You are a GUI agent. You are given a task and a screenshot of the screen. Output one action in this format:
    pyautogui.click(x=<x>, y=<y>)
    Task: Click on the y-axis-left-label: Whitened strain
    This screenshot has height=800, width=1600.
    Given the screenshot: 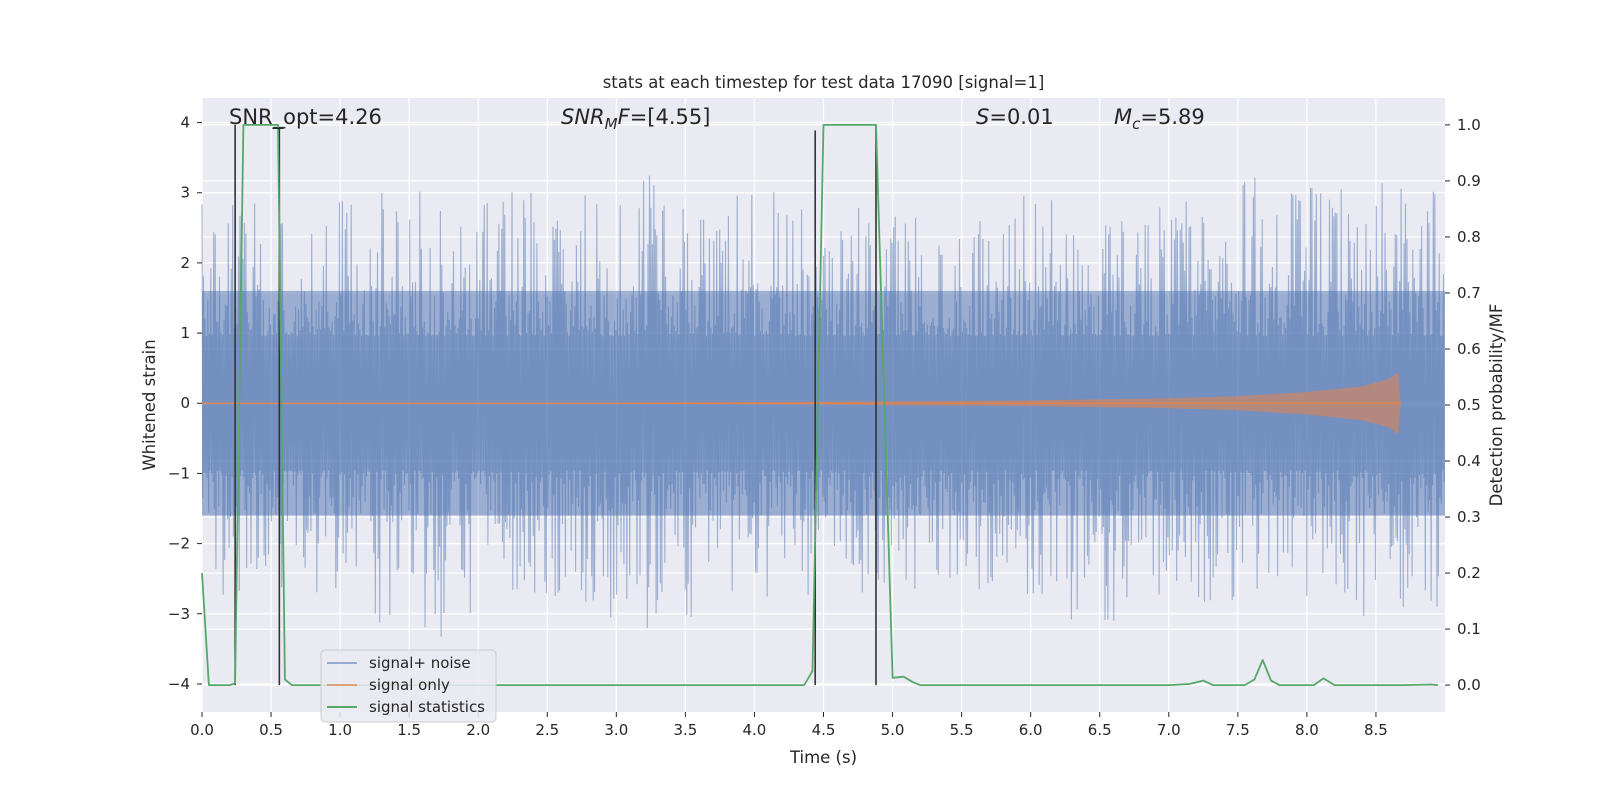 What is the action you would take?
    pyautogui.click(x=149, y=404)
    